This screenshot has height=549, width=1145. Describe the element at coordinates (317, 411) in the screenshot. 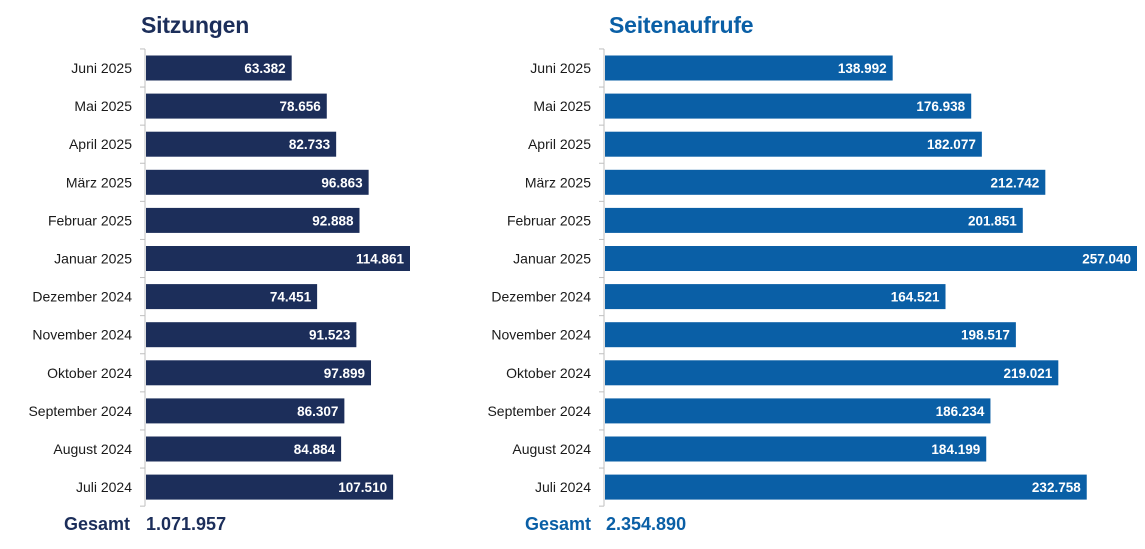

I see `bar-value-label: 86.307` at that location.